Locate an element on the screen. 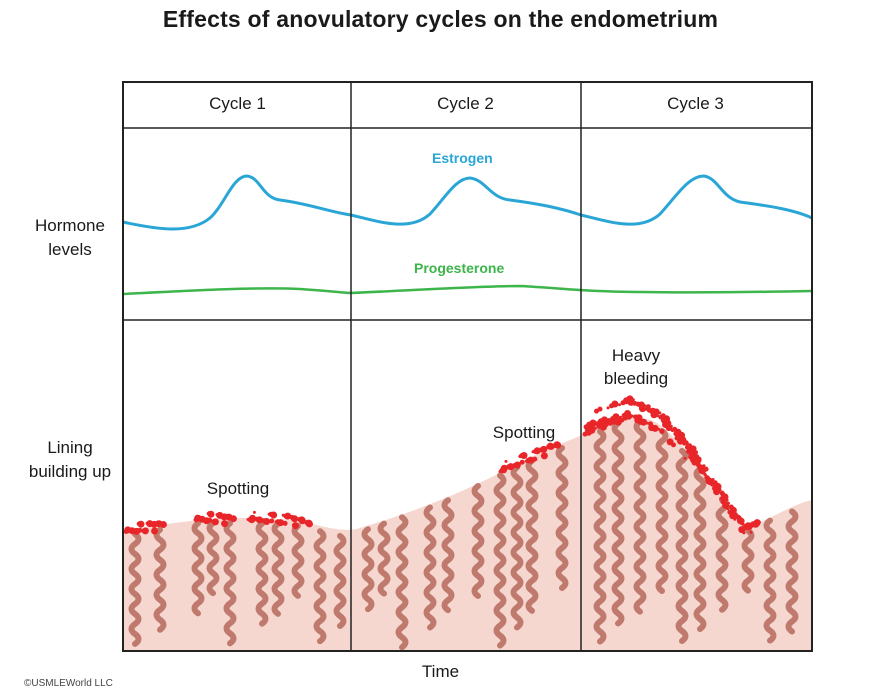  bleeding-marks is located at coordinates (442, 465).